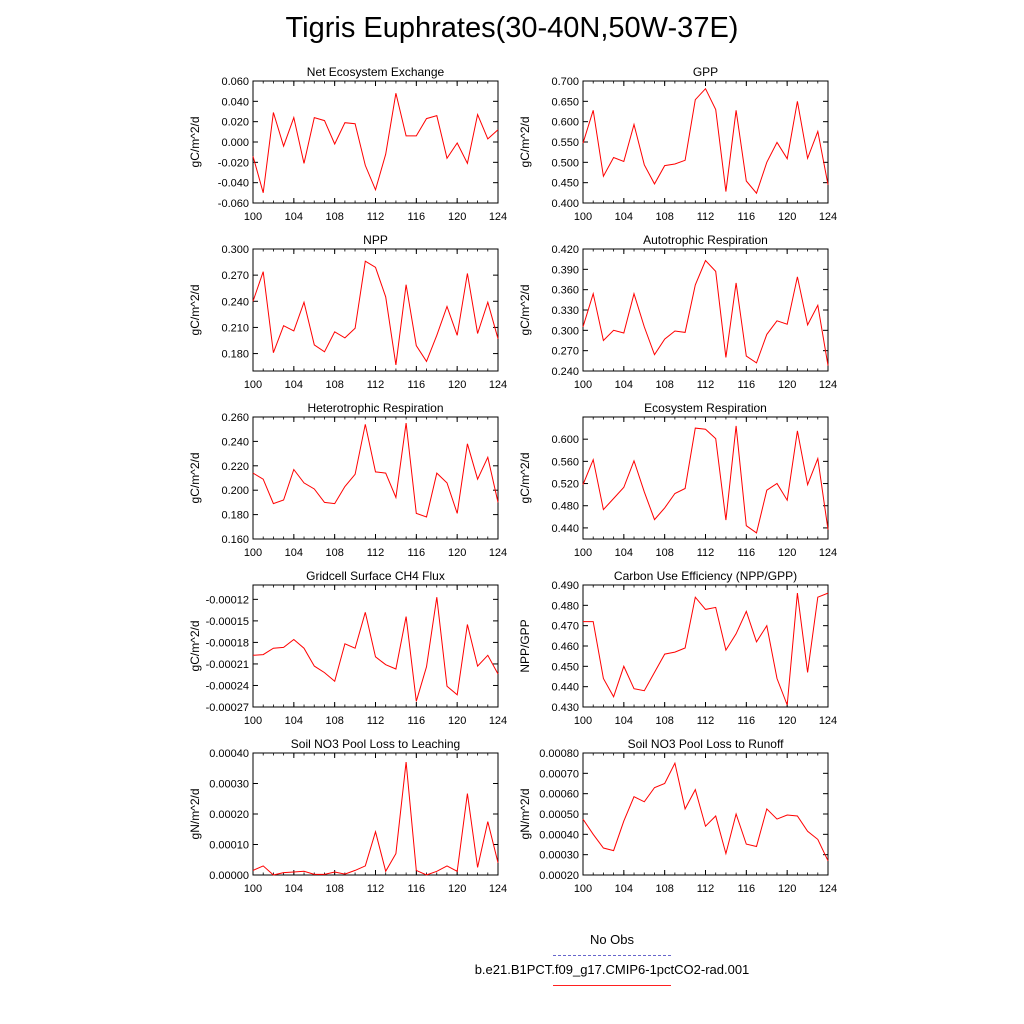 The width and height of the screenshot is (1024, 1024). Describe the element at coordinates (235, 143) in the screenshot. I see `y-tick-label: 0.000` at that location.